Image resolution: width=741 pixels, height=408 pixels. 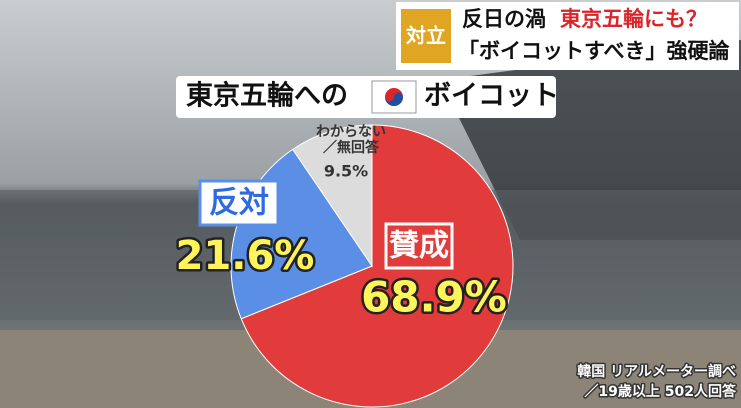 What do you see at coordinates (351, 140) in the screenshot?
I see `slice-label: わからない ／無回答` at bounding box center [351, 140].